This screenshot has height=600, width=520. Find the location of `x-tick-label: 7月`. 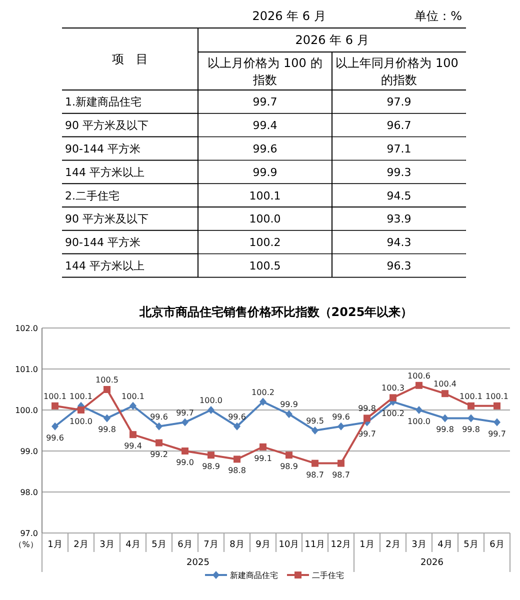

x-tick-label: 7月 is located at coordinates (211, 545).